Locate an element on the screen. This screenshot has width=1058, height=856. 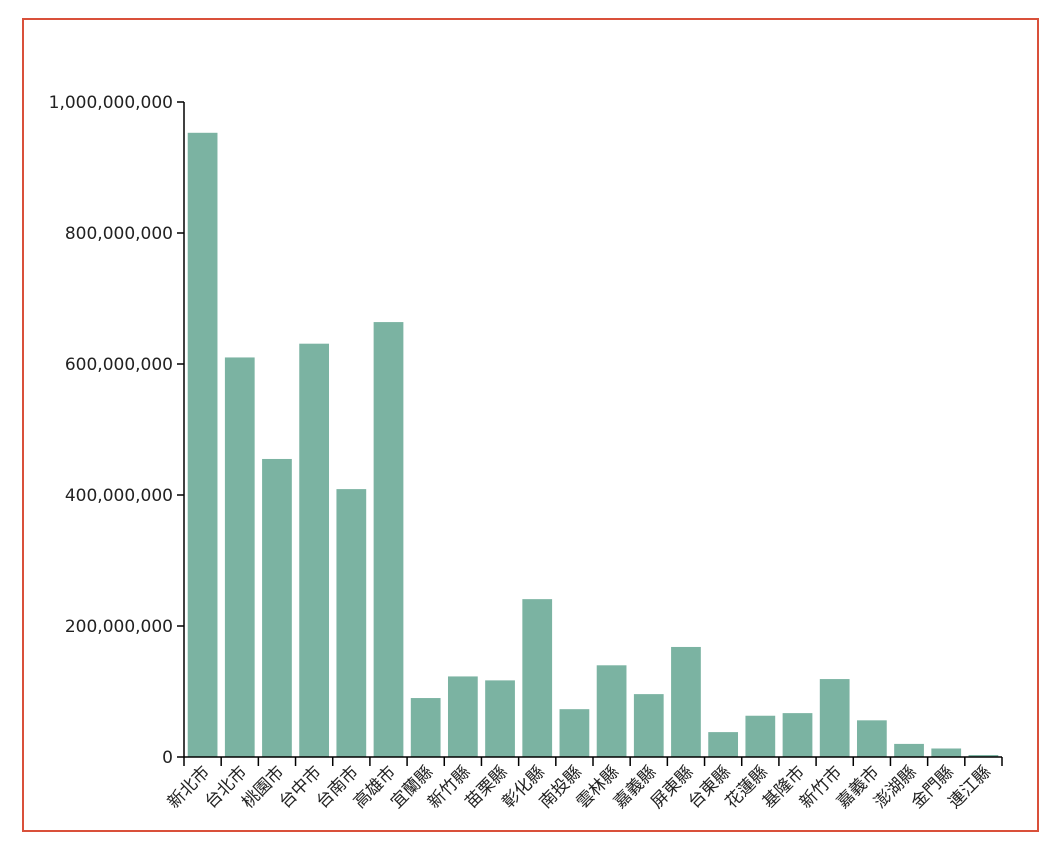
y-tick-label: 200,000,000 is located at coordinates (119, 627).